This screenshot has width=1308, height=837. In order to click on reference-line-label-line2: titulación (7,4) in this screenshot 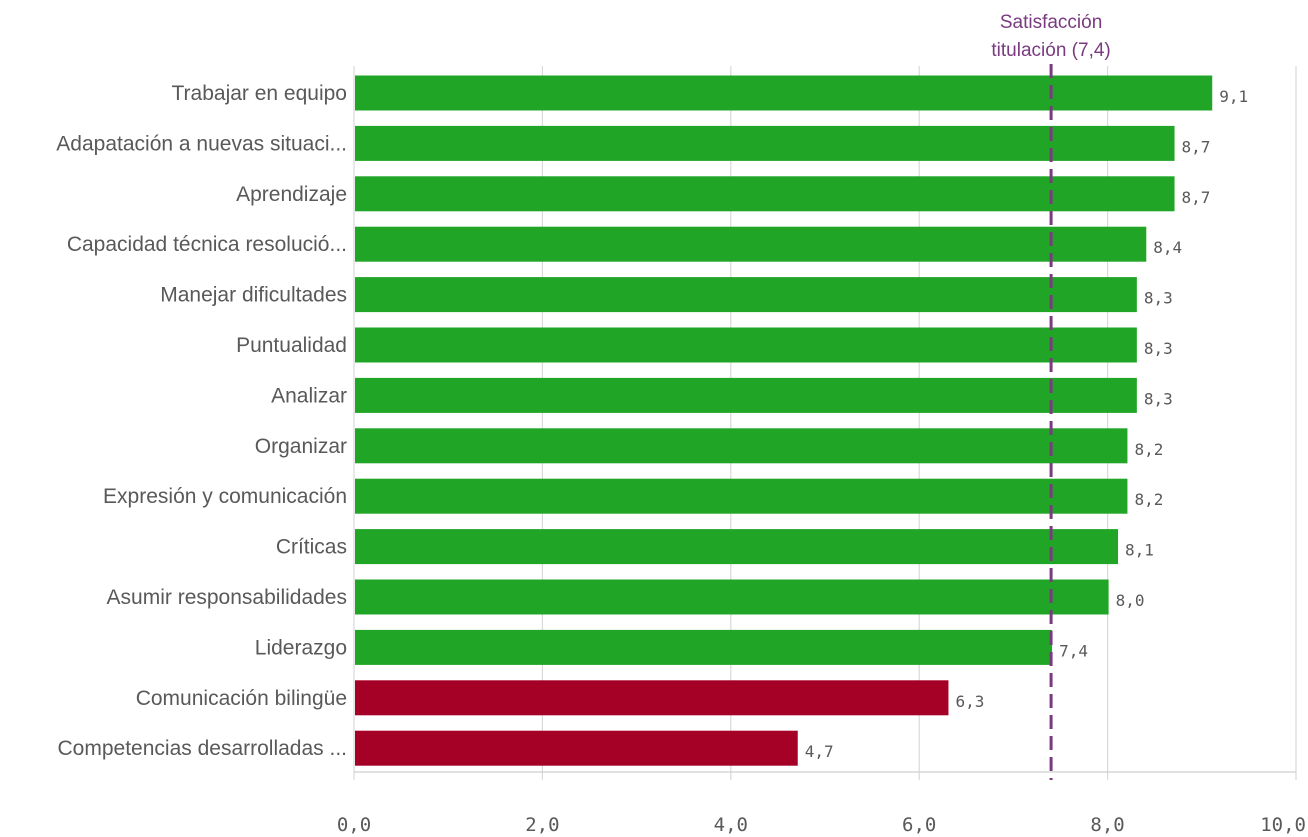, I will do `click(1050, 50)`.